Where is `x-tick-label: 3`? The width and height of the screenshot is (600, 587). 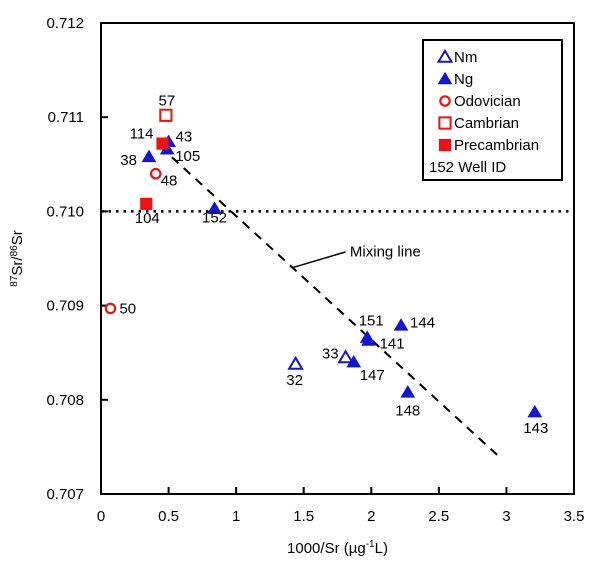
x-tick-label: 3 is located at coordinates (506, 516).